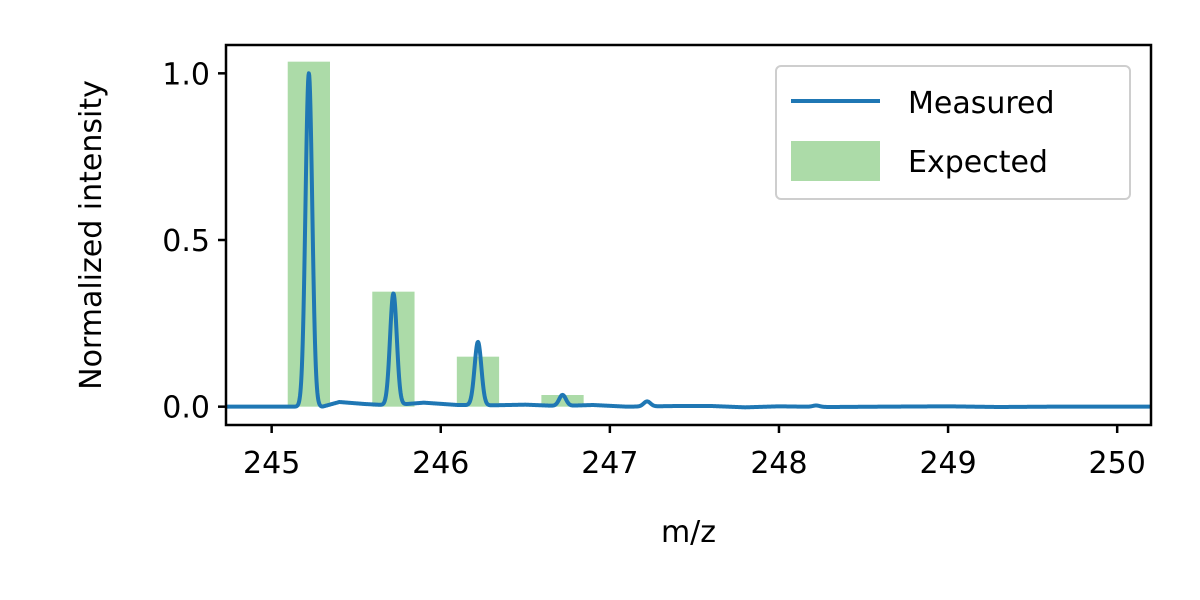  I want to click on y-tick-label: 0.5, so click(186, 241).